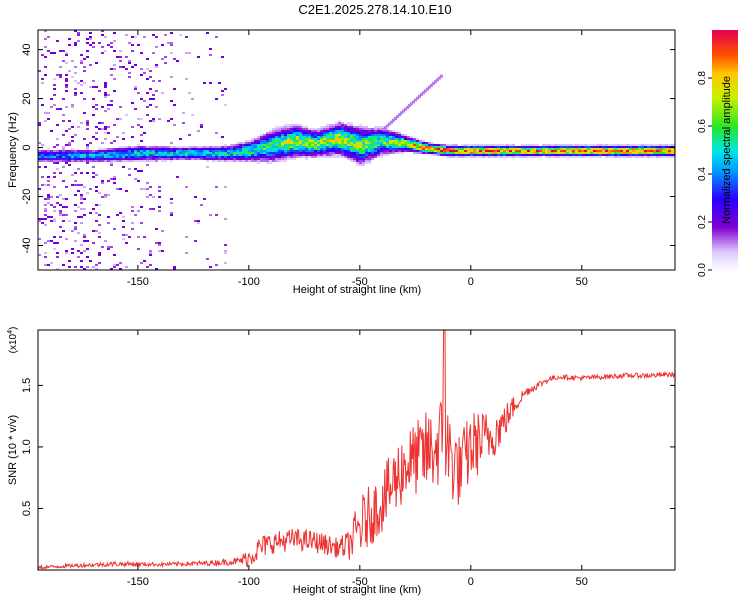 The height and width of the screenshot is (600, 750). Describe the element at coordinates (471, 582) in the screenshot. I see `snr-x-tick-label: 0` at that location.